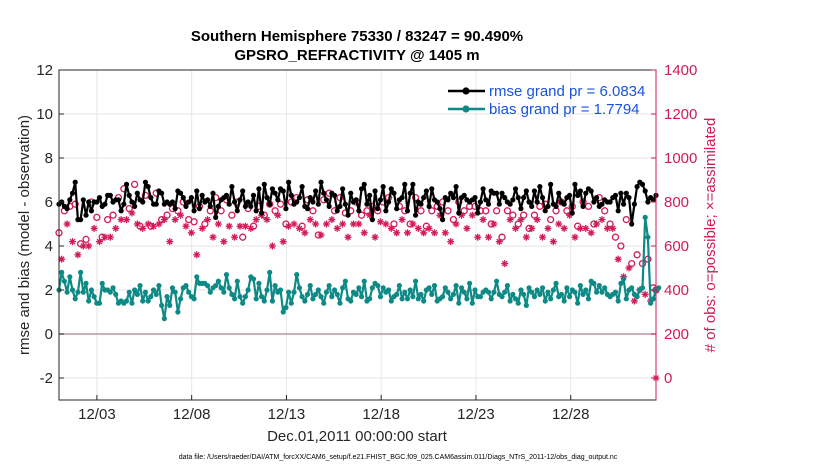 The width and height of the screenshot is (830, 470). Describe the element at coordinates (710, 235) in the screenshot. I see `y2-axis-label: # of obs: o=possible; ×=assimilated` at that location.